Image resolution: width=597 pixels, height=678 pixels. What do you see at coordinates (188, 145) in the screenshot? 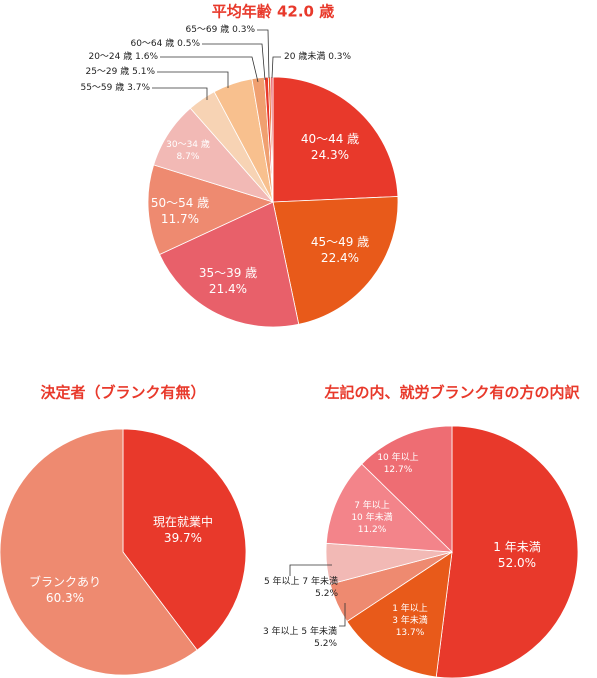
I see `category-label: 30〜34 歳` at bounding box center [188, 145].